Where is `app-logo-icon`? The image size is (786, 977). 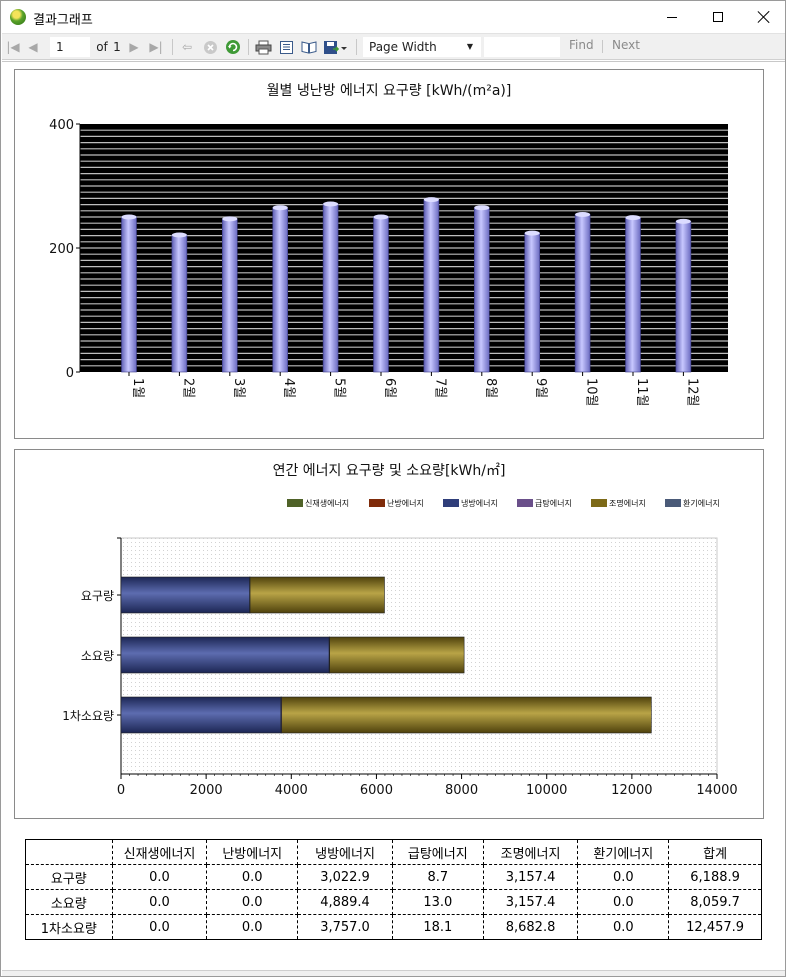
app-logo-icon is located at coordinates (18, 17).